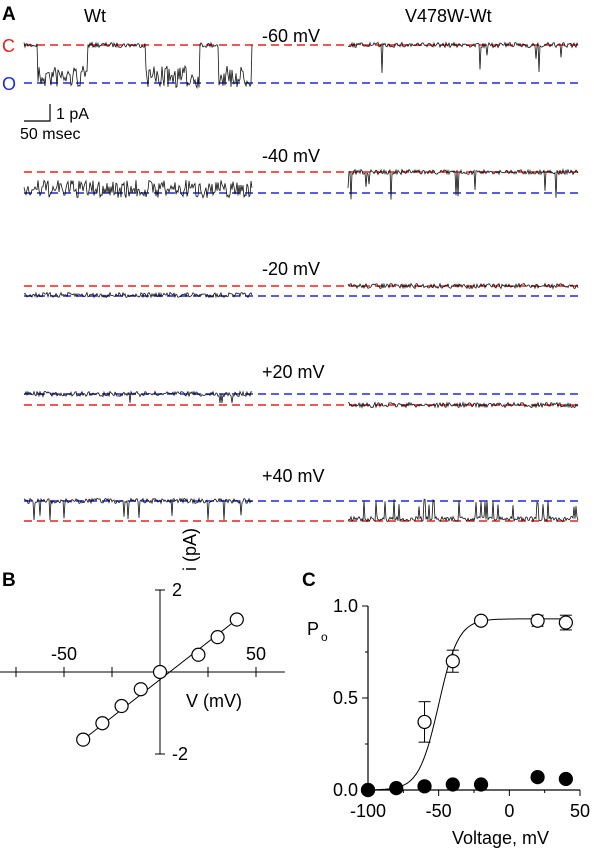  What do you see at coordinates (50, 134) in the screenshot?
I see `scale-bar-time-label: 50 msec` at bounding box center [50, 134].